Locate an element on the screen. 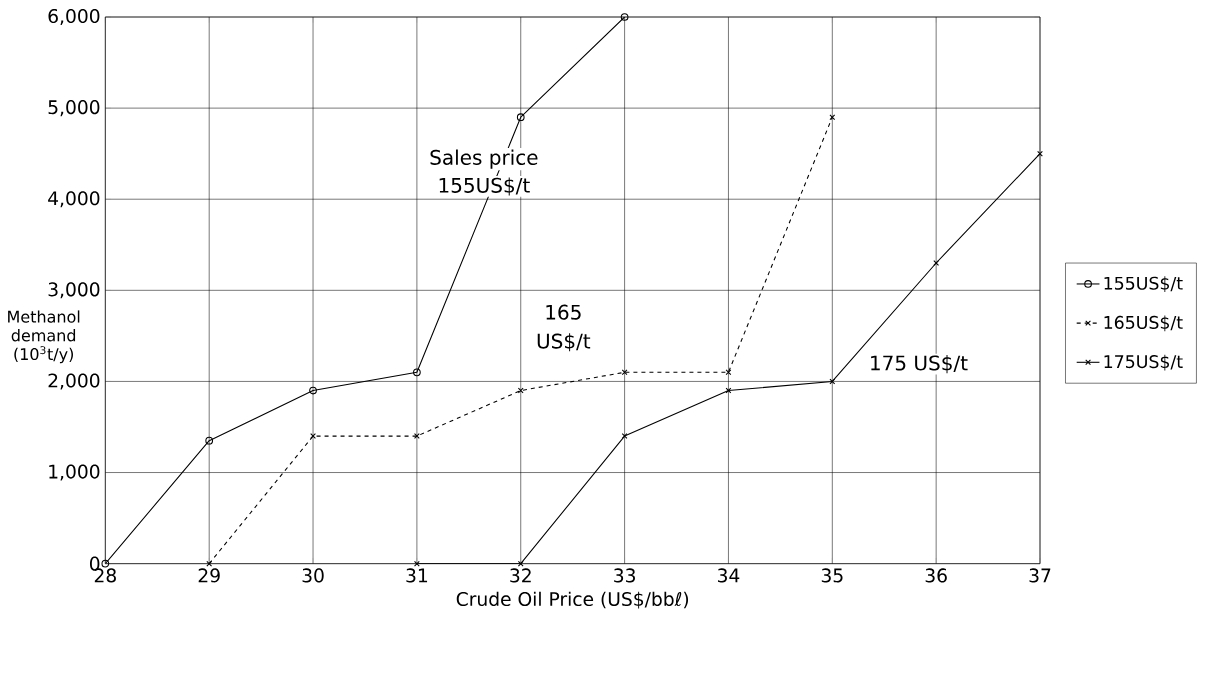 Image resolution: width=1226 pixels, height=673 pixels. x-axis-title: Crude Oil Price (US$/bbℓ) is located at coordinates (572, 600).